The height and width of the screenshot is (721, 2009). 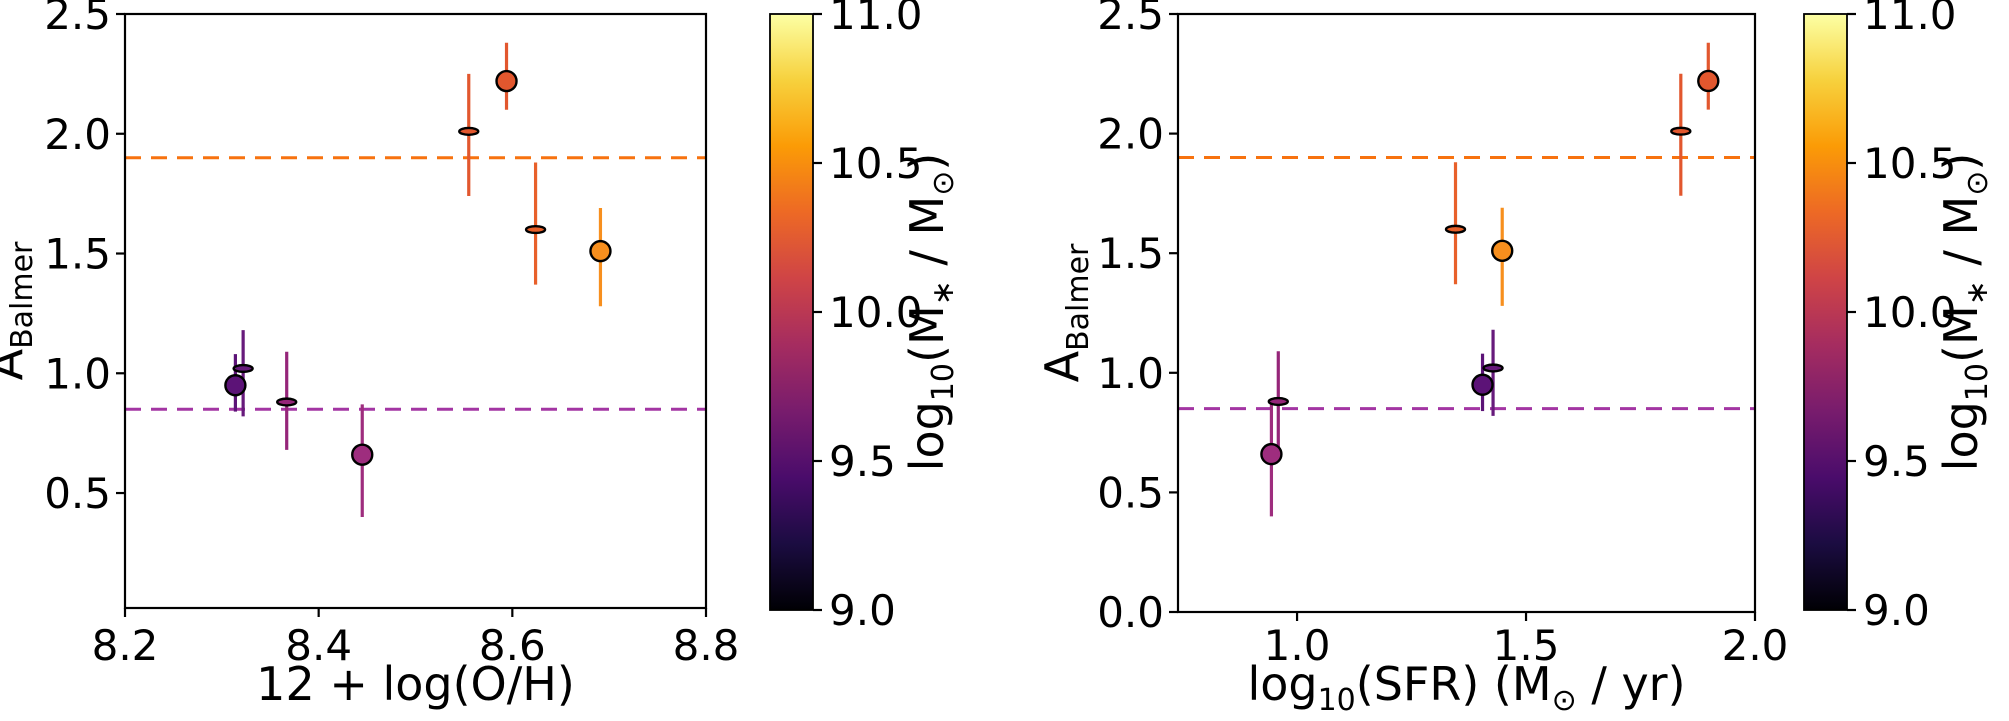 I want to click on x-tick-label-1.5: 1.5, so click(x=1526, y=645).